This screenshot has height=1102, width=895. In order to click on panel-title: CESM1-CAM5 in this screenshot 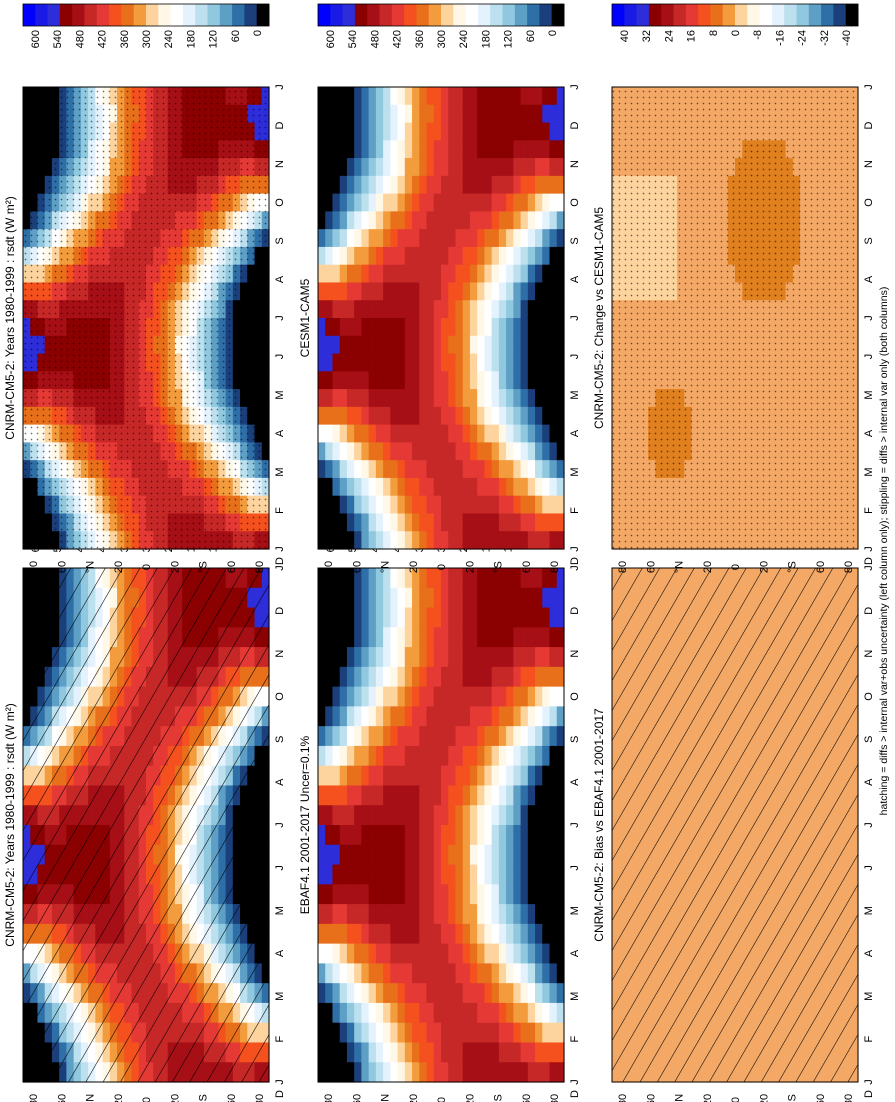, I will do `click(305, 317)`.